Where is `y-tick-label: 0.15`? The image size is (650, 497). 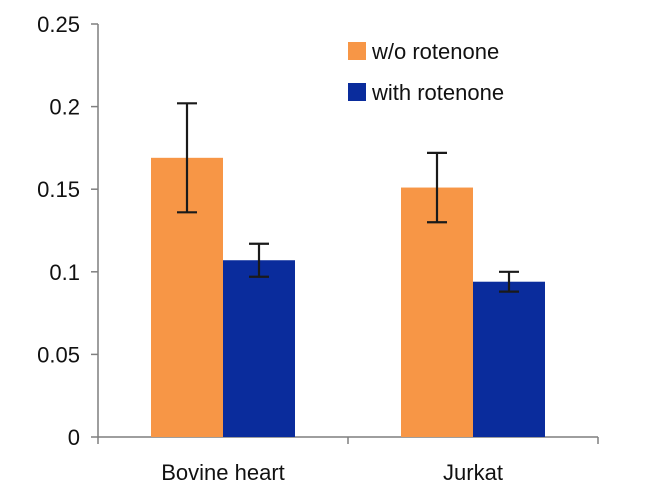 y-tick-label: 0.15 is located at coordinates (58, 189).